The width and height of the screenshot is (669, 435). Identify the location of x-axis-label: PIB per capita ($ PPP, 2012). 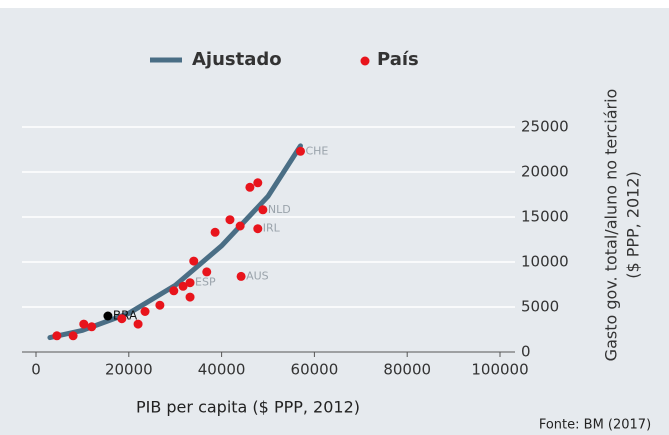
(248, 407).